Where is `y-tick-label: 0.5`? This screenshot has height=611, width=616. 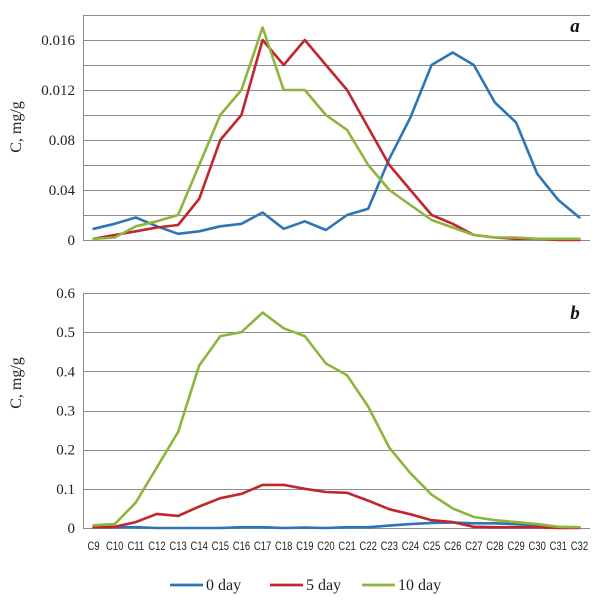 y-tick-label: 0.5 is located at coordinates (65, 333).